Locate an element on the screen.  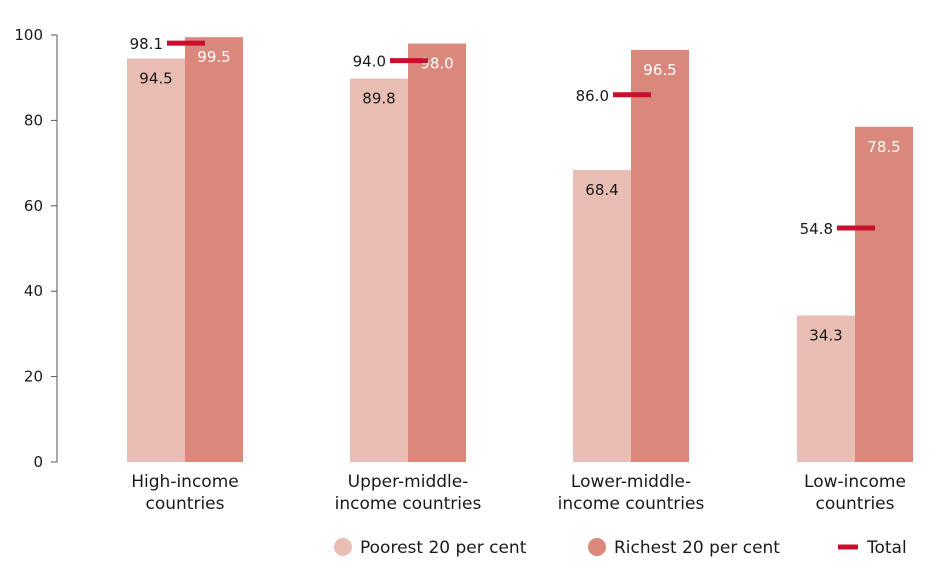
y-tick-label: 20 is located at coordinates (33, 377).